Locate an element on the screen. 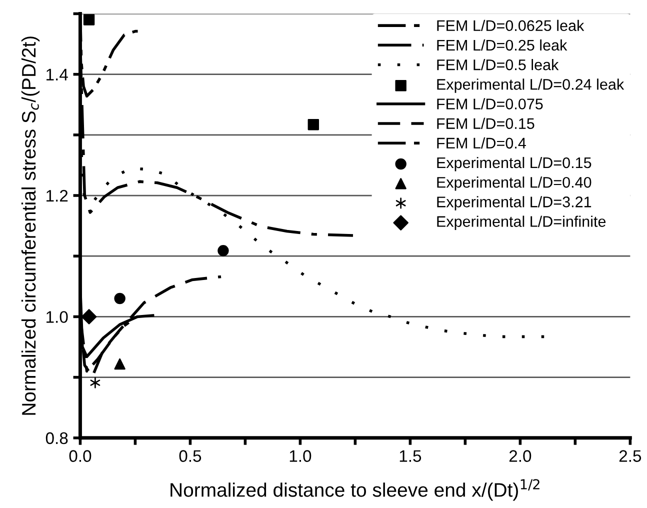 The image size is (647, 508). legend-label: FEM L/D=0.075 is located at coordinates (490, 104).